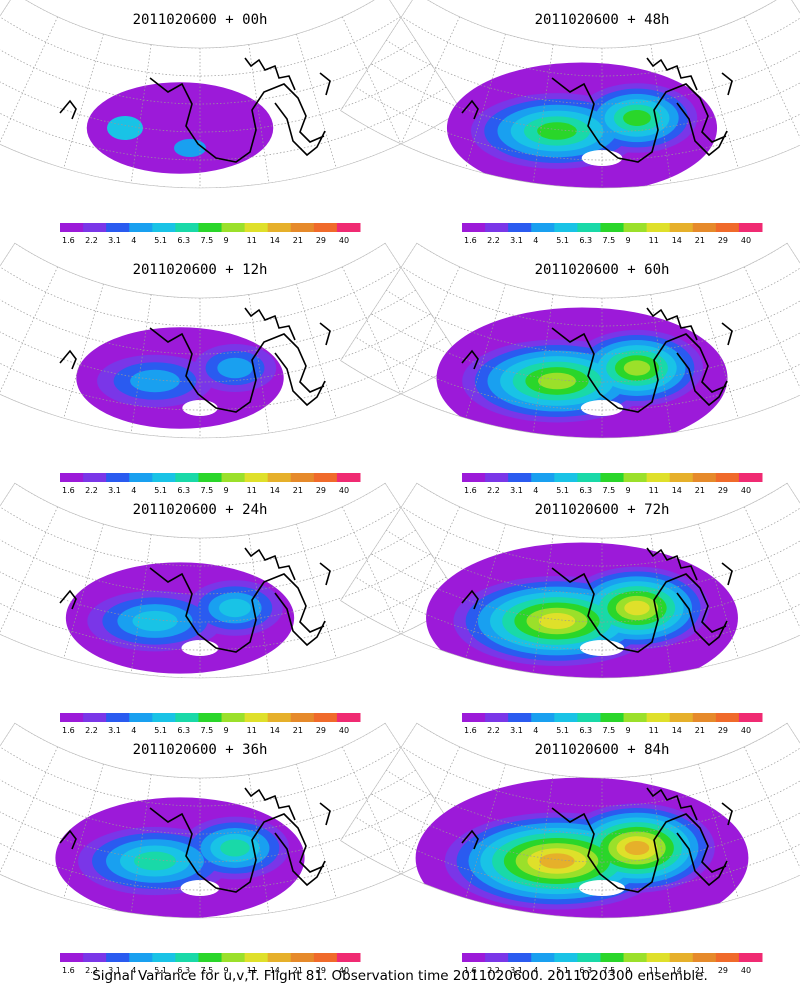  I want to click on panel-title: 2011020600 + 60h, so click(602, 270).